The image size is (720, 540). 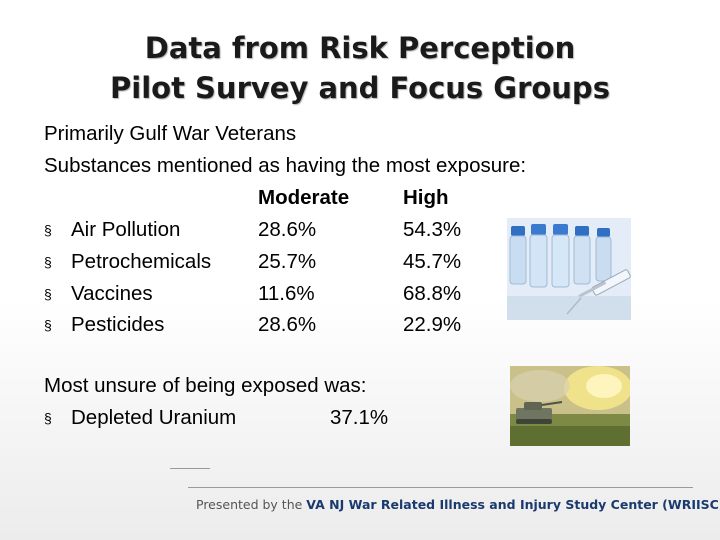 I want to click on high-value: 54.3%, so click(x=432, y=229).